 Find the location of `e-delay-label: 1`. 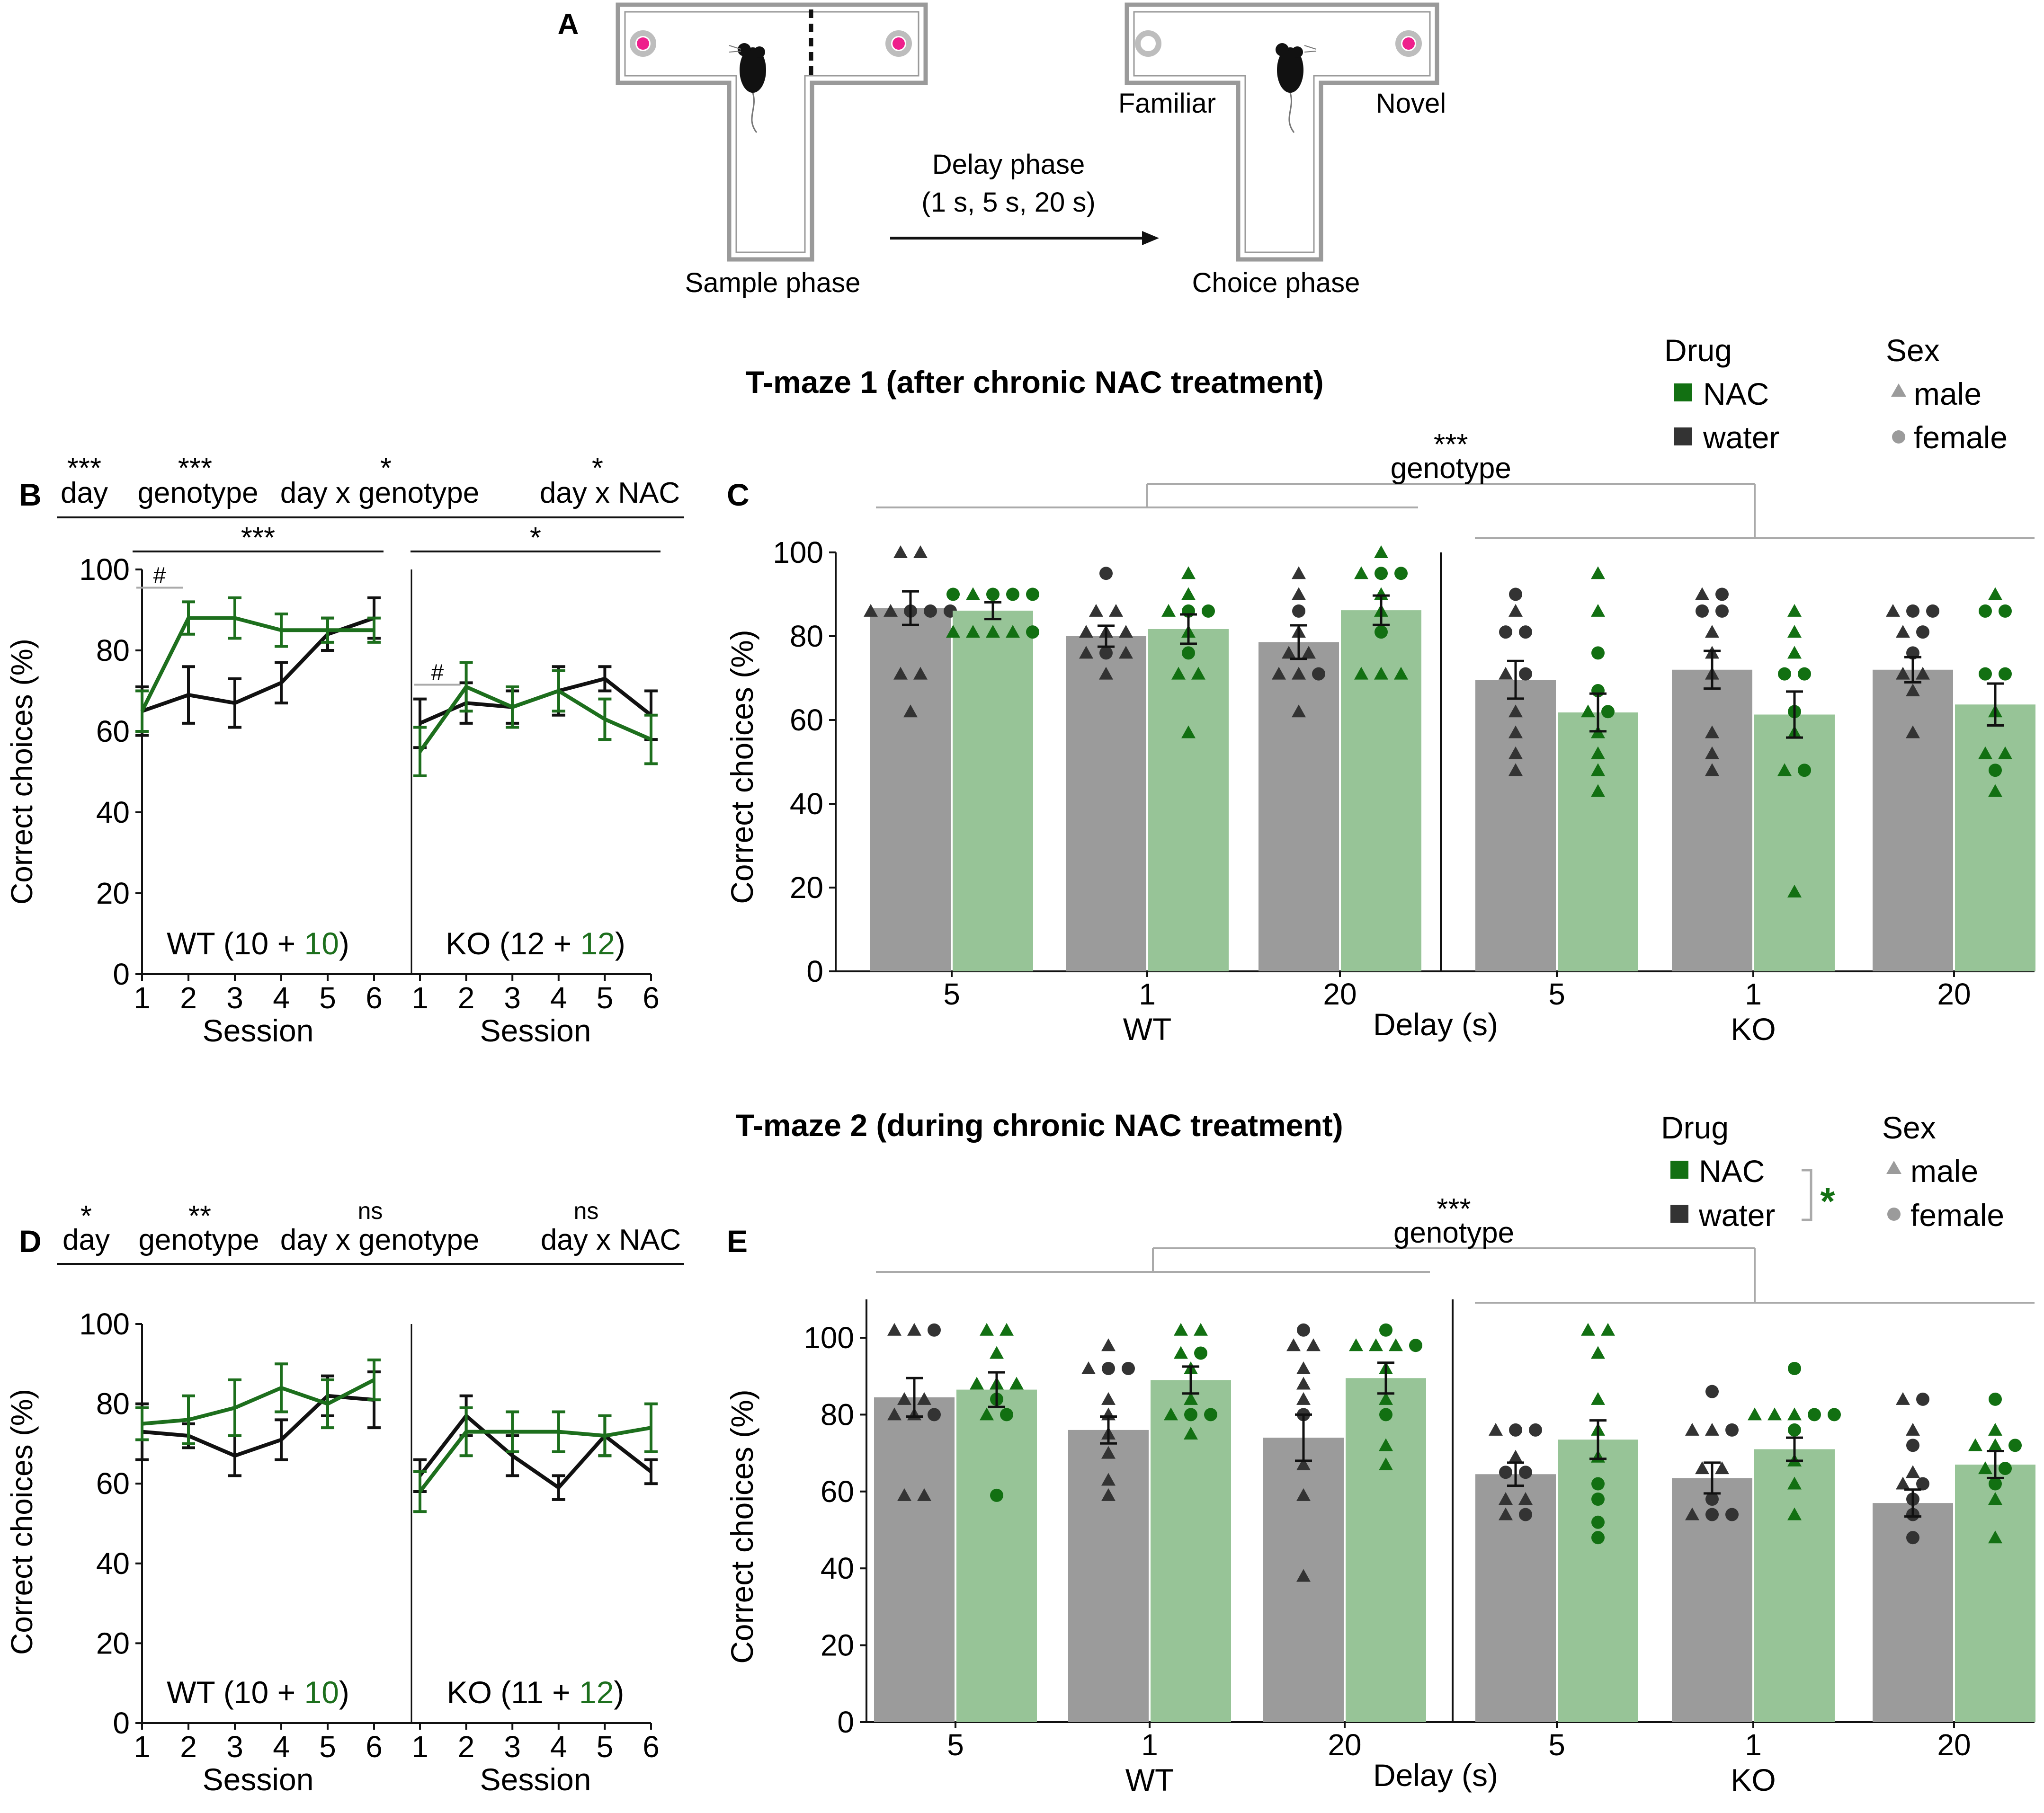

e-delay-label: 1 is located at coordinates (1753, 1745).